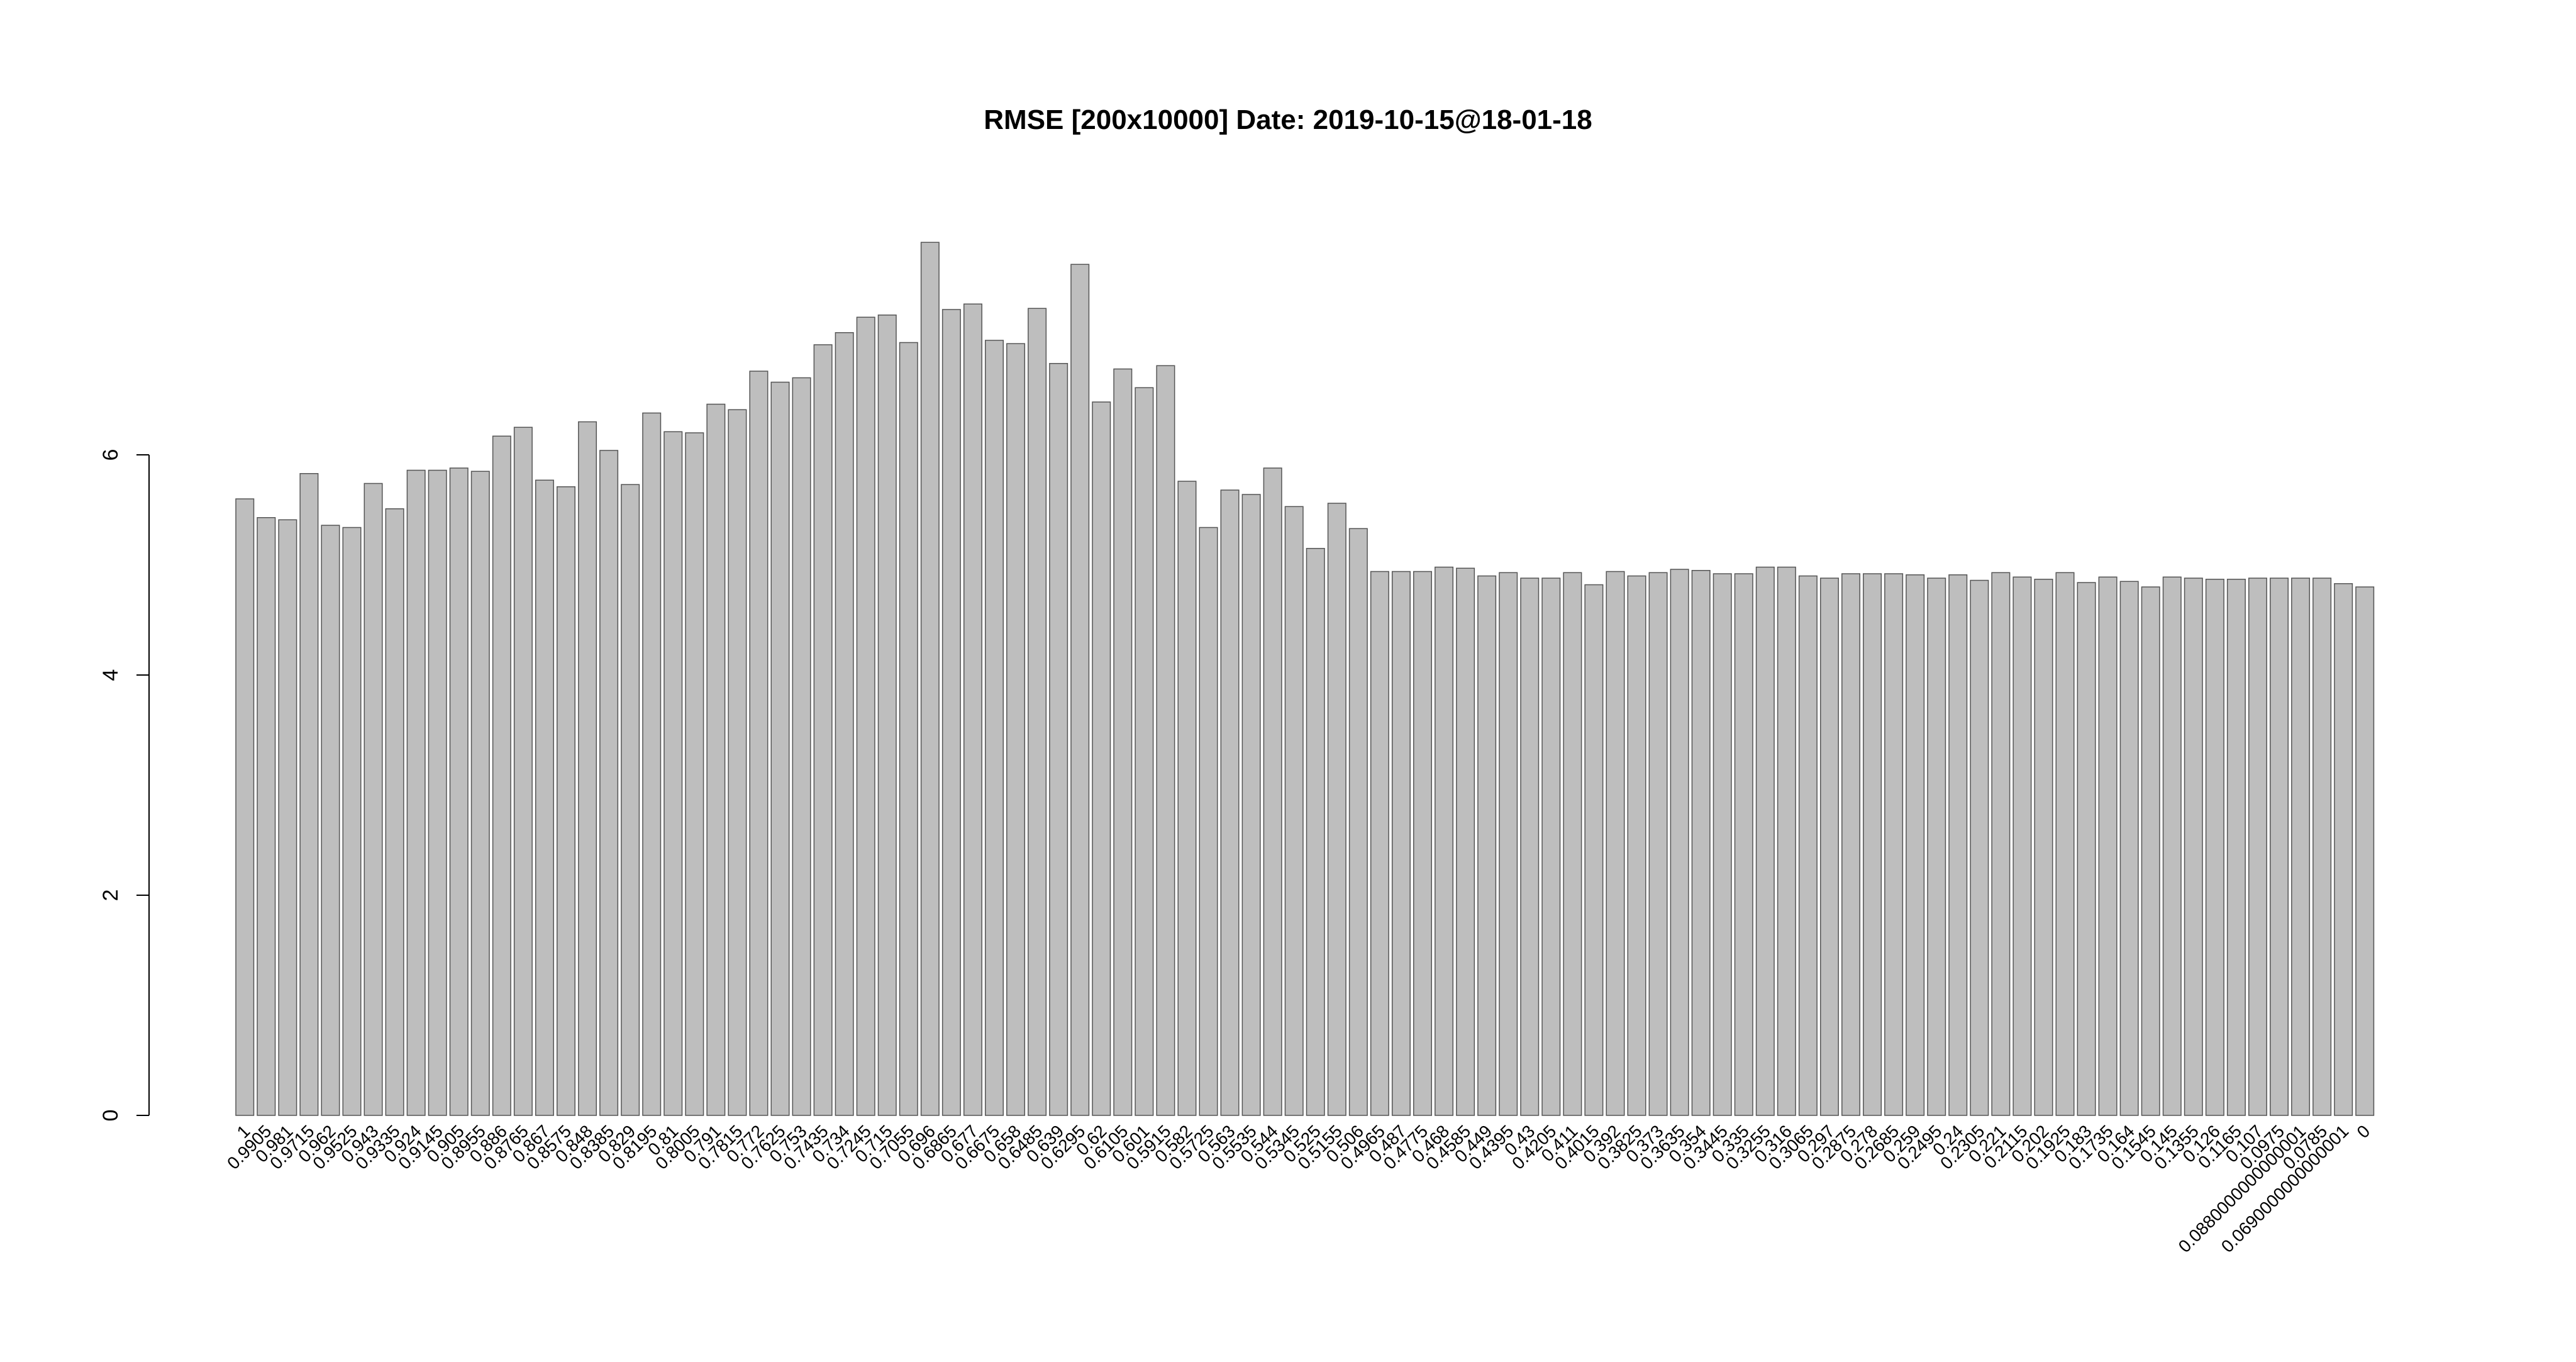 The width and height of the screenshot is (2576, 1362). What do you see at coordinates (111, 1116) in the screenshot?
I see `y-tick-label: 0` at bounding box center [111, 1116].